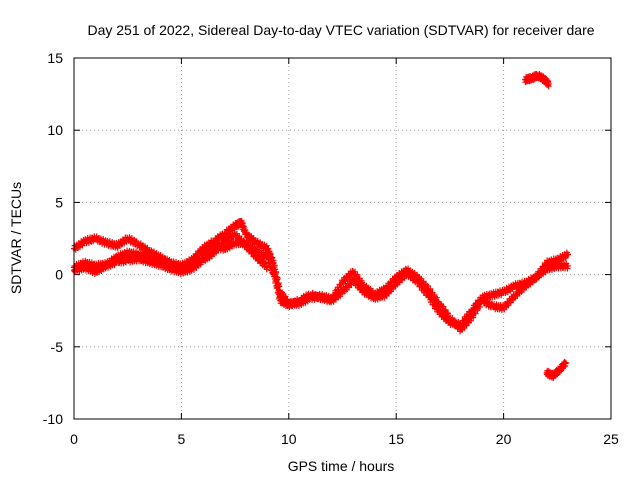 This screenshot has height=480, width=640. Describe the element at coordinates (74, 439) in the screenshot. I see `x-tick-label: 0` at that location.